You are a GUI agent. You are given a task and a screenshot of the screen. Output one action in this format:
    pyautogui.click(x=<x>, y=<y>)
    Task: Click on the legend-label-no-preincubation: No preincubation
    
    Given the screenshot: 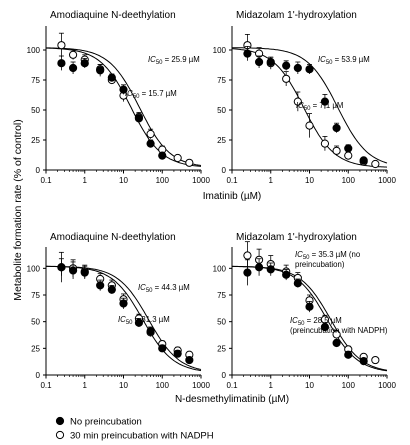 What is the action you would take?
    pyautogui.click(x=106, y=422)
    